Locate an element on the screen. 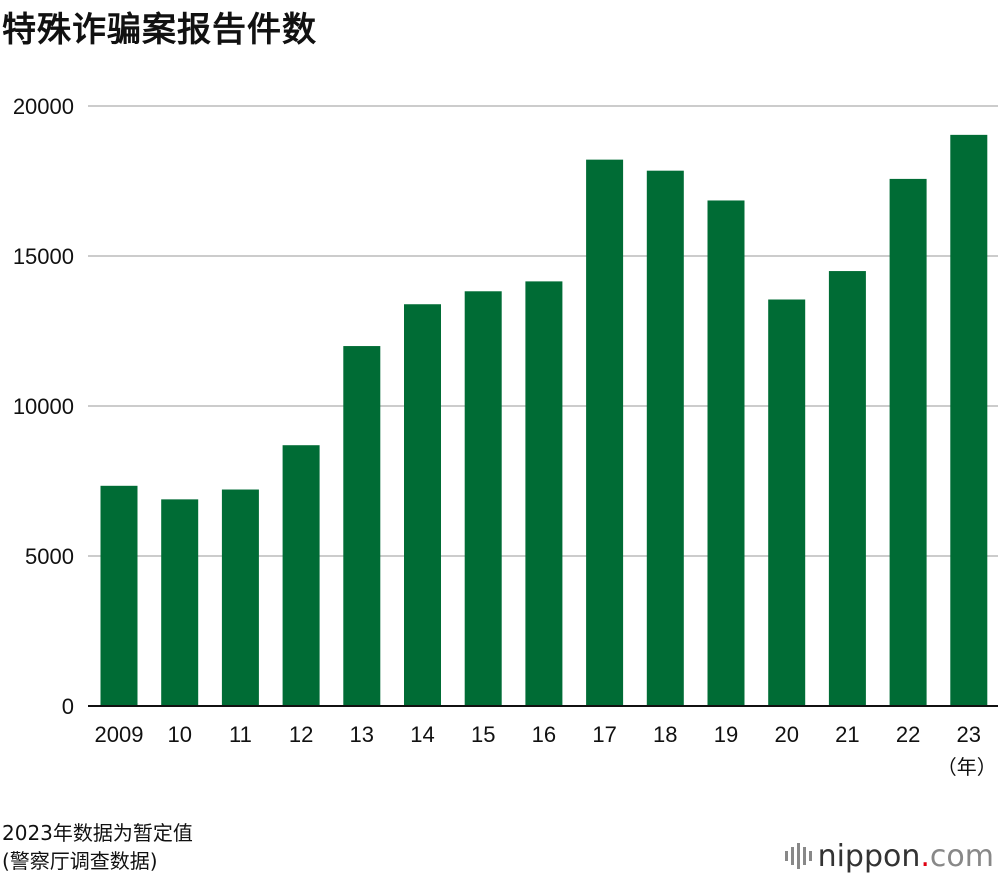 Image resolution: width=1000 pixels, height=878 pixels. footnote-source: (警察厅调查数据) is located at coordinates (80, 861).